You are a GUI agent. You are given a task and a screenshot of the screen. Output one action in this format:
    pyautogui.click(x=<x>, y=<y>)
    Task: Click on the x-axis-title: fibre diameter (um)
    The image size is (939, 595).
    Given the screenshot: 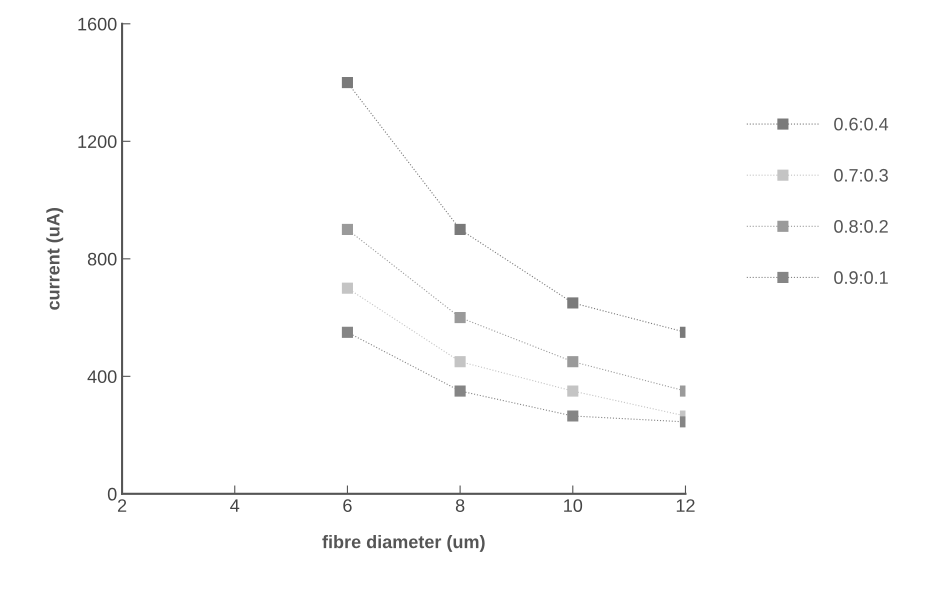 What is the action you would take?
    pyautogui.click(x=403, y=543)
    